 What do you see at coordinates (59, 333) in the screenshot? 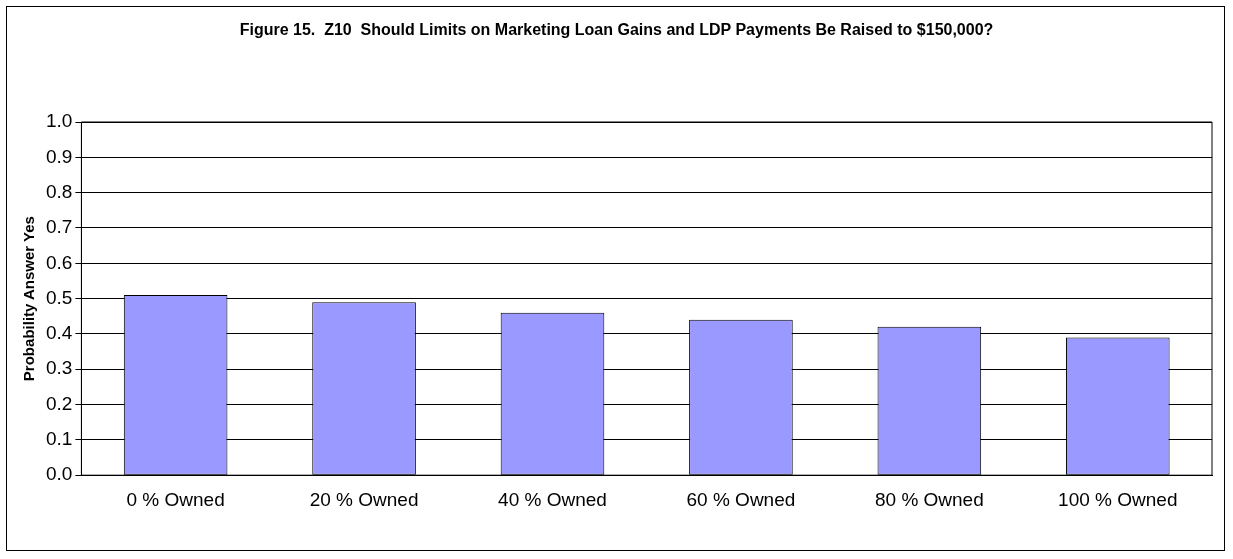
I see `y-tick-label: 0.4` at bounding box center [59, 333].